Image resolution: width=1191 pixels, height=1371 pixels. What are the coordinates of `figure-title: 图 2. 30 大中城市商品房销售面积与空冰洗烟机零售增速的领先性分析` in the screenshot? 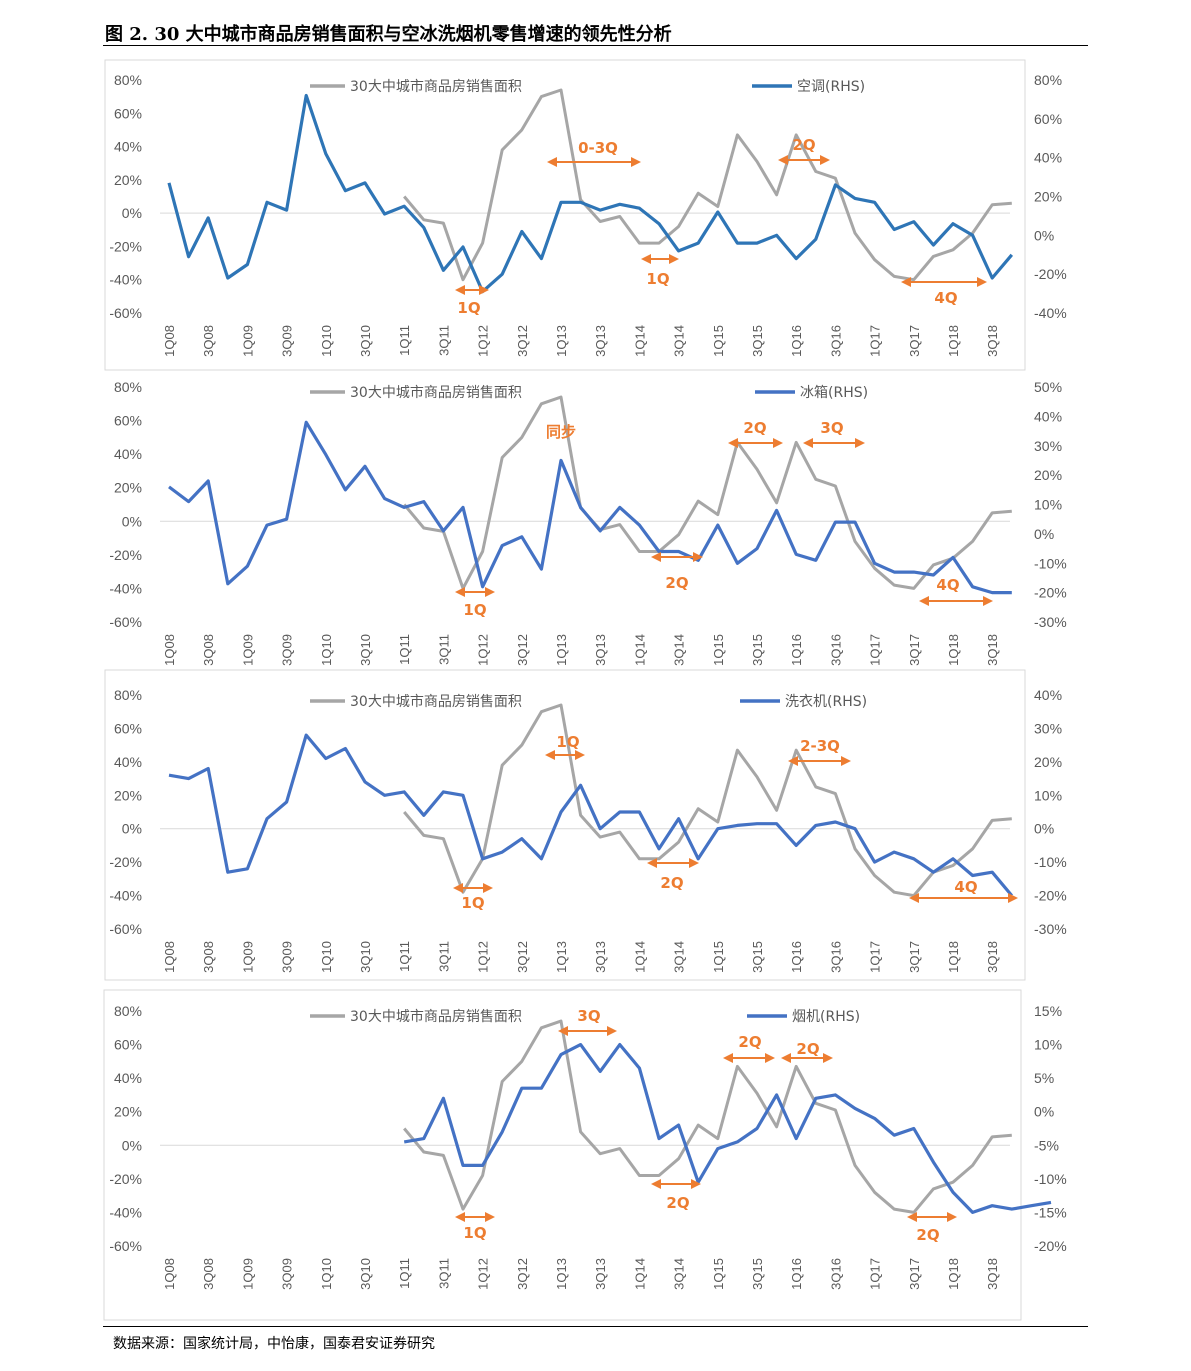 It's located at (388, 34).